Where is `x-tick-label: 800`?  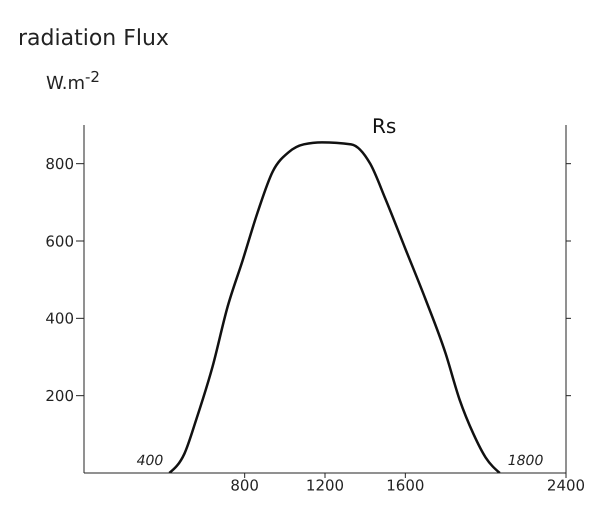 x-tick-label: 800 is located at coordinates (244, 485).